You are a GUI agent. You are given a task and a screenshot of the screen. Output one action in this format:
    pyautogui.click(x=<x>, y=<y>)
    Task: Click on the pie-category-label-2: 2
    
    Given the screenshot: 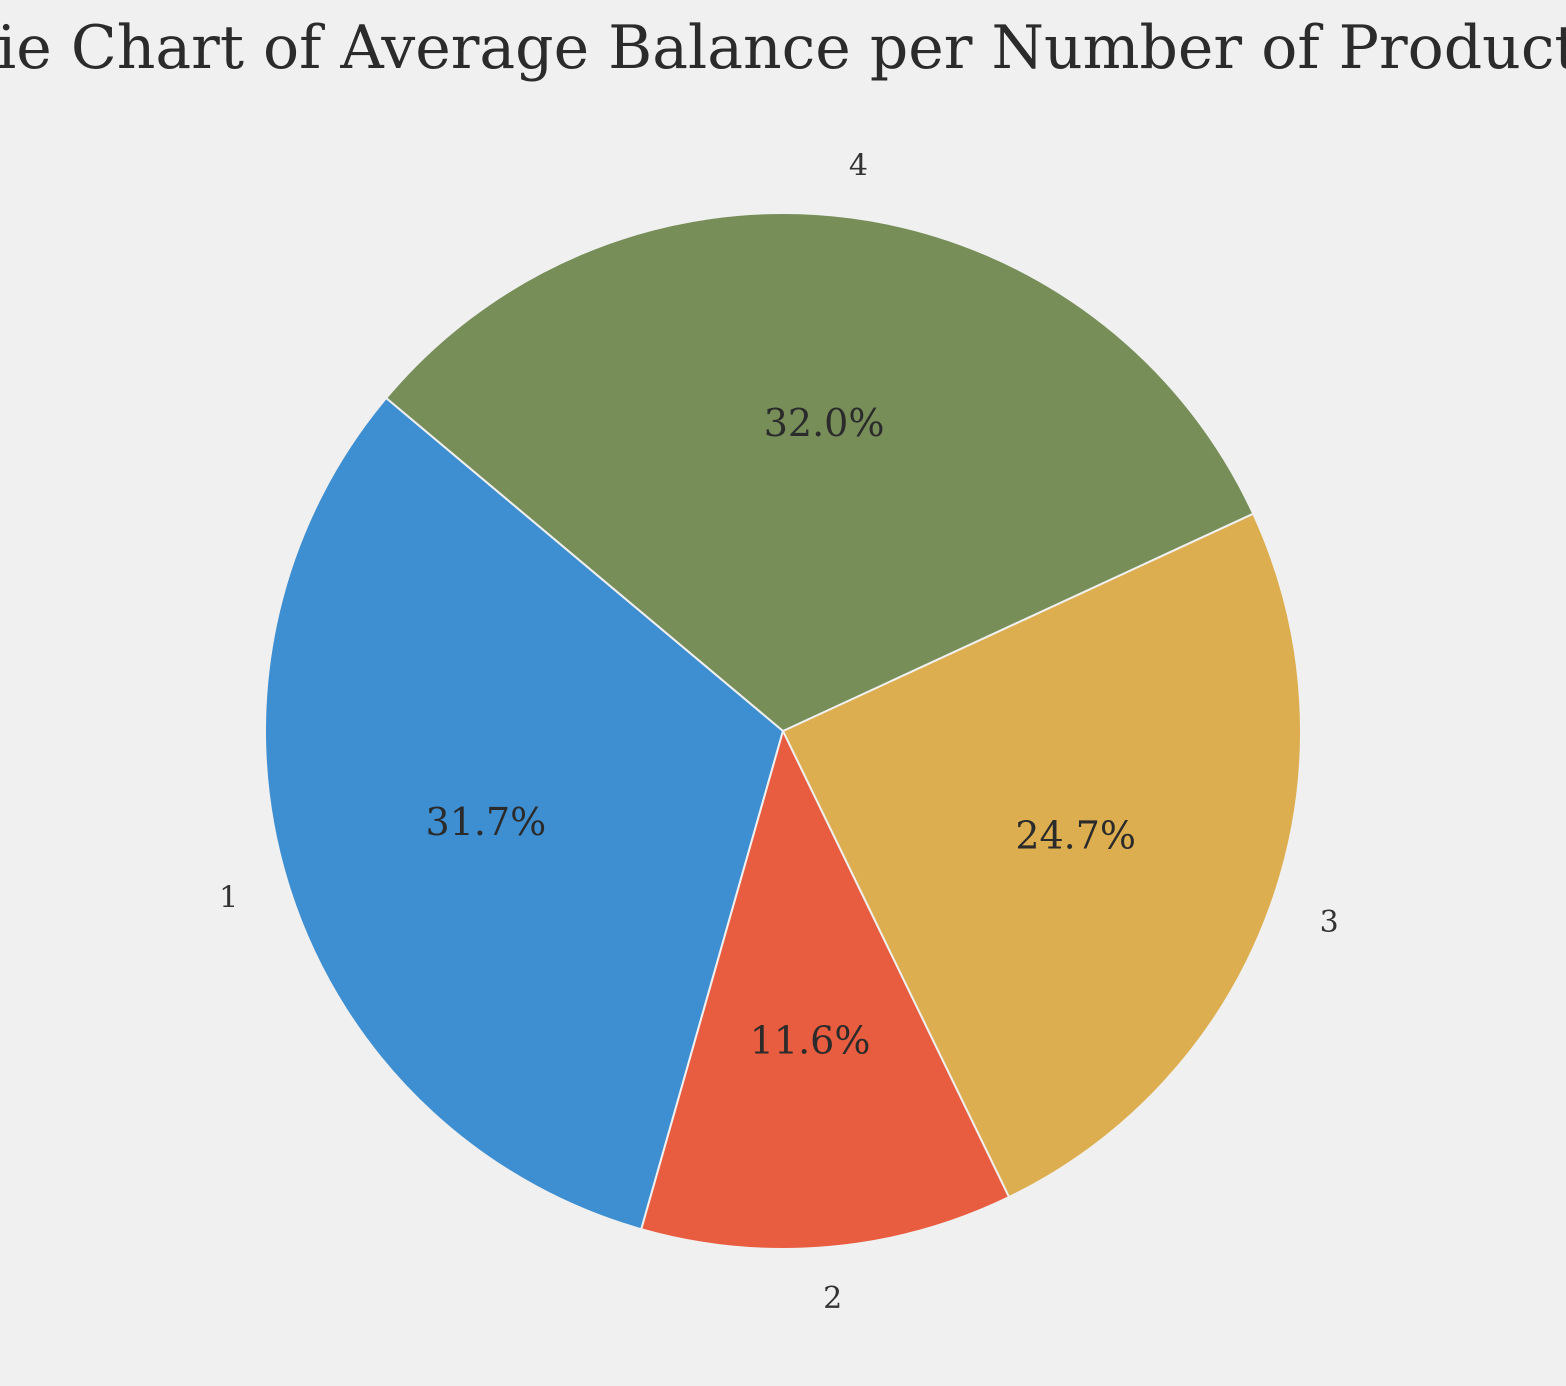 What is the action you would take?
    pyautogui.click(x=832, y=1298)
    